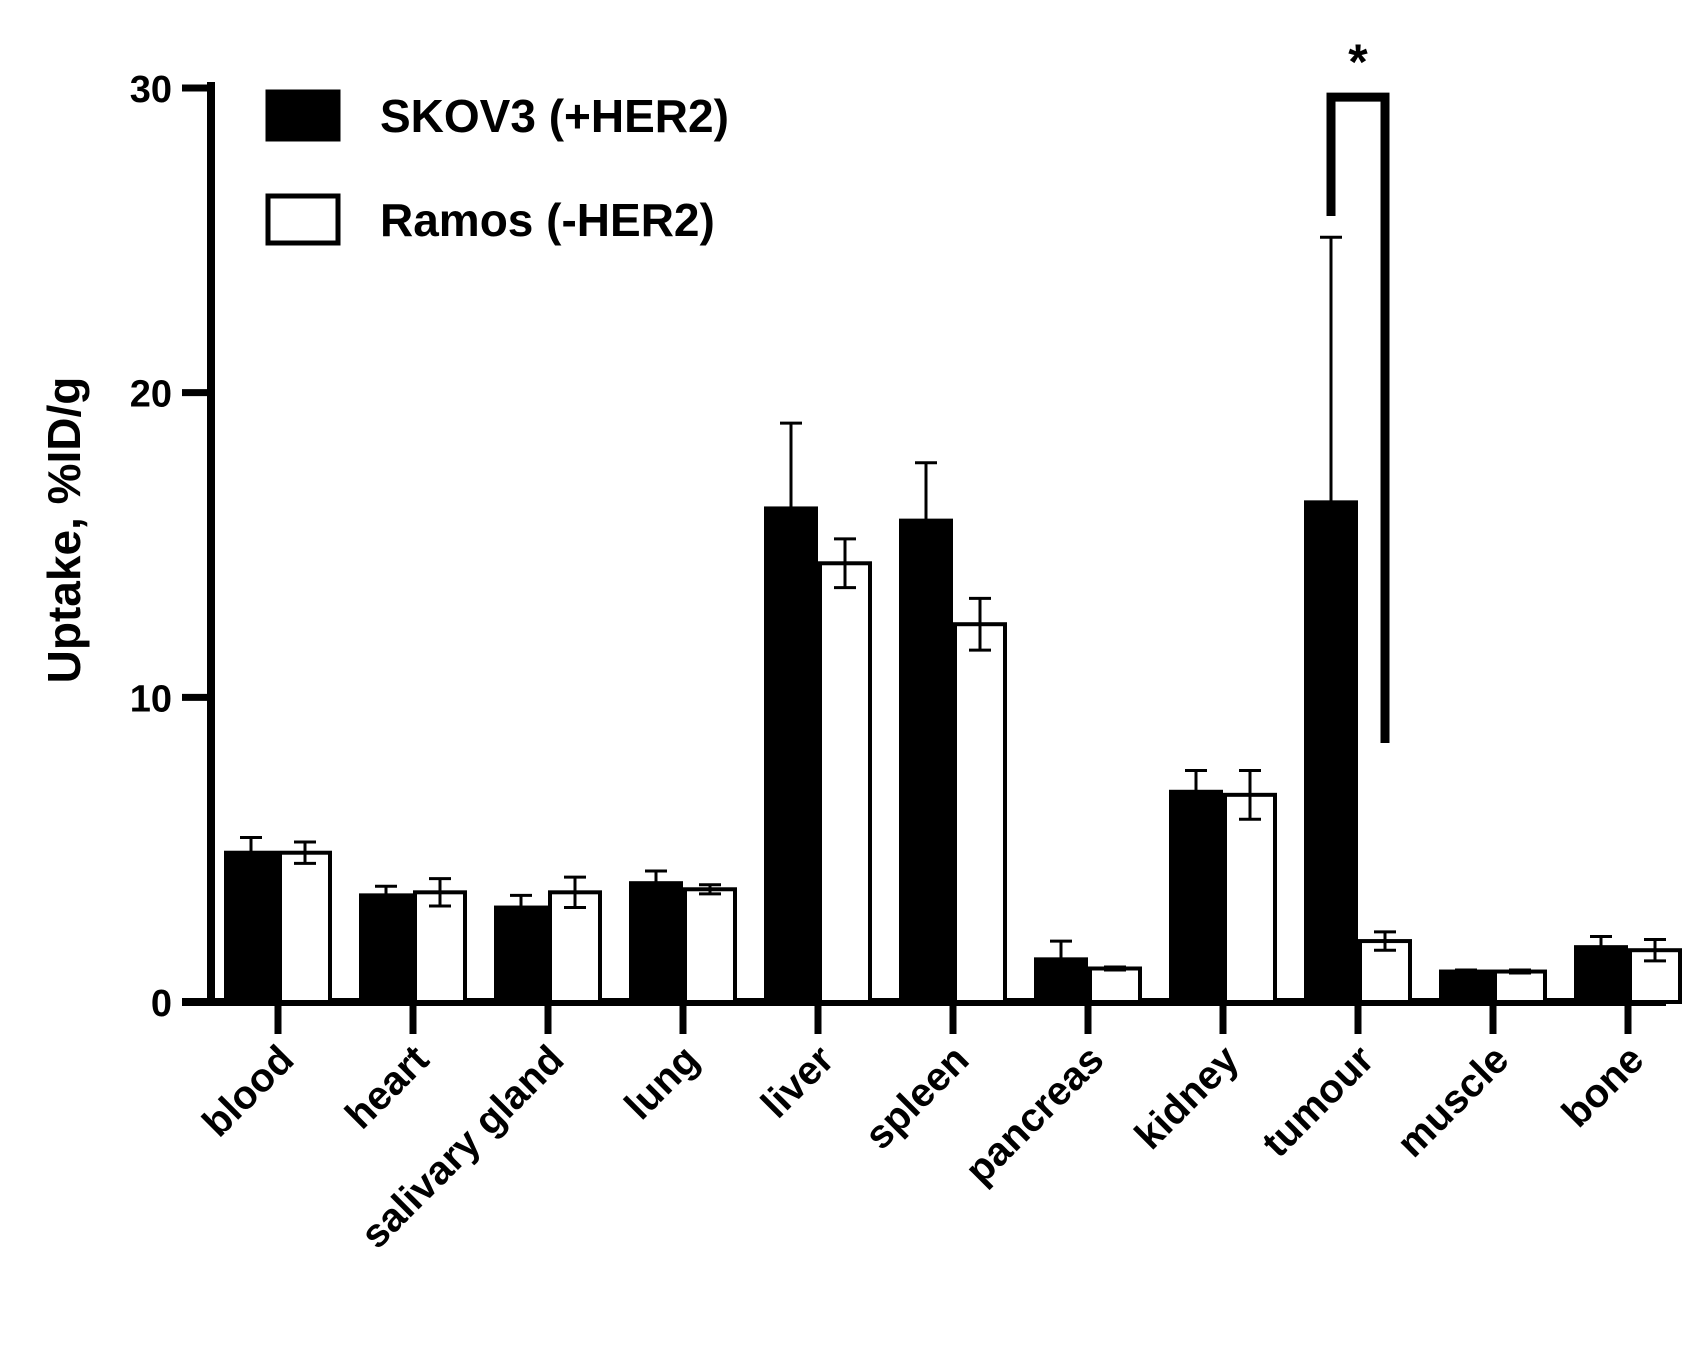 This screenshot has width=1701, height=1370. I want to click on bar-skov3-liver, so click(791, 755).